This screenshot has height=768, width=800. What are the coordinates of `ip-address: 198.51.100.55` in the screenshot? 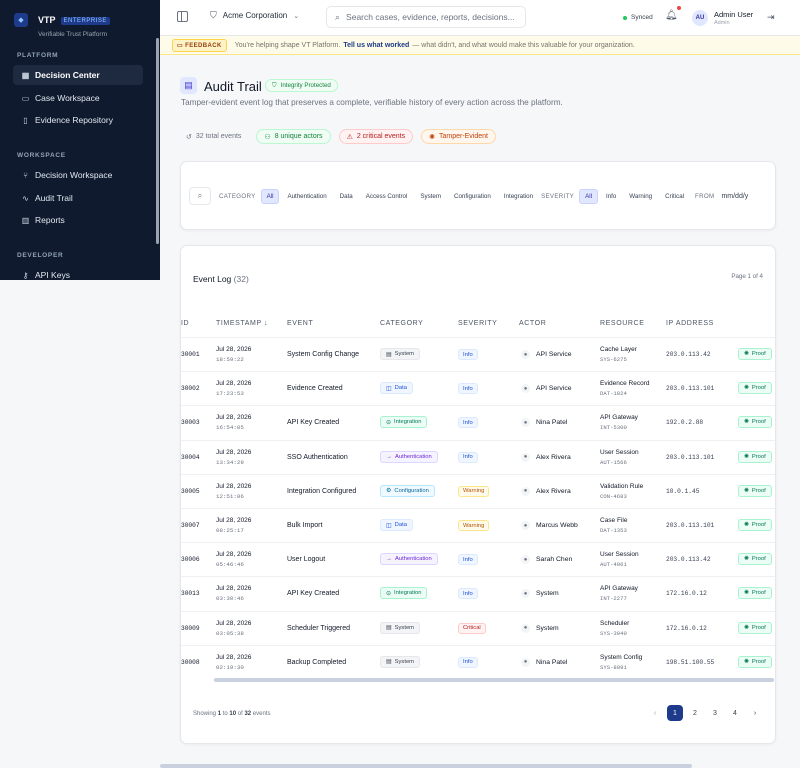 It's located at (690, 662).